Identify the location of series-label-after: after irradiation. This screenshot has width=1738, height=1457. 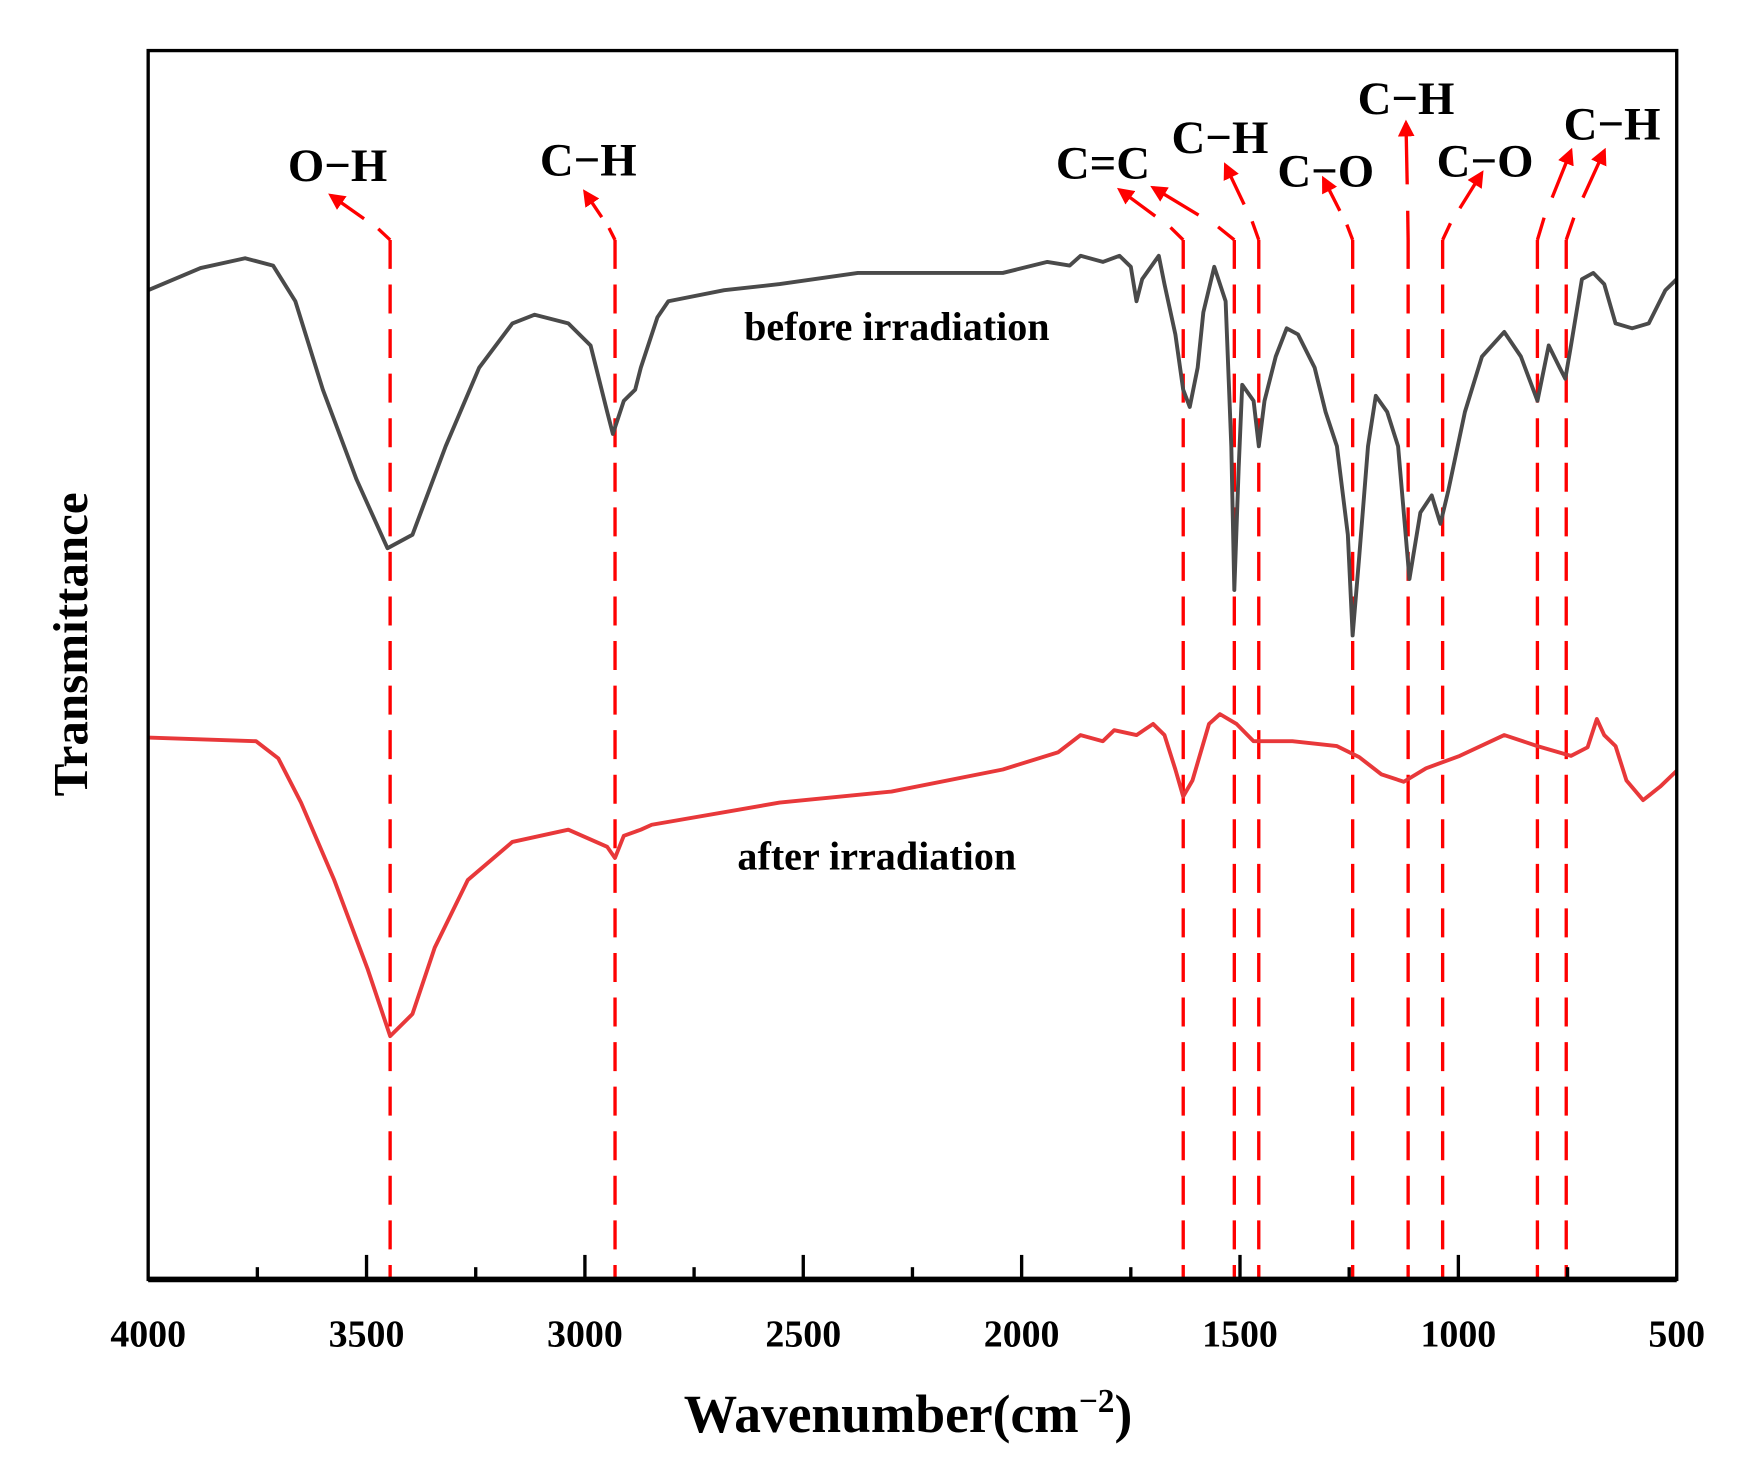
(876, 855).